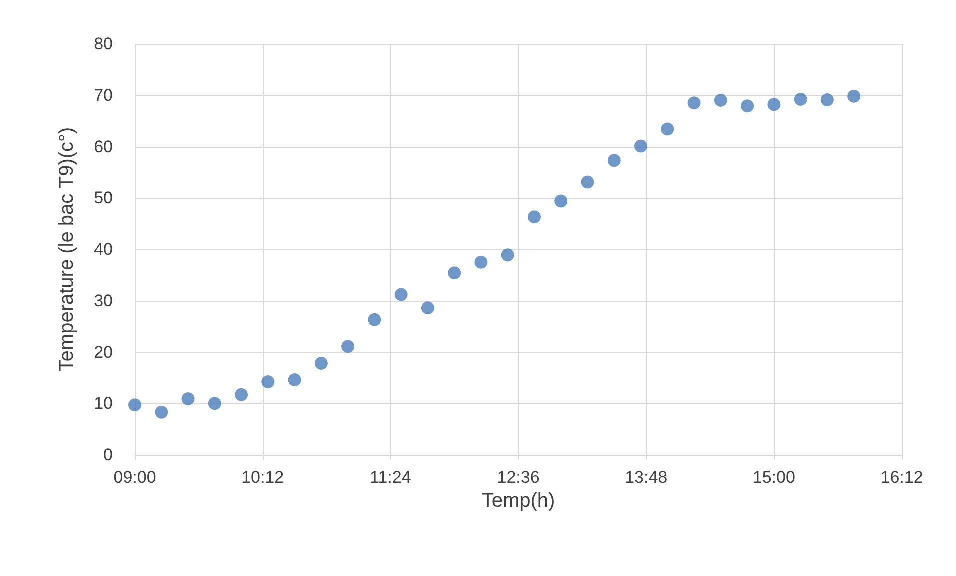 Image resolution: width=956 pixels, height=576 pixels. I want to click on x-tick-label: 16:12, so click(902, 477).